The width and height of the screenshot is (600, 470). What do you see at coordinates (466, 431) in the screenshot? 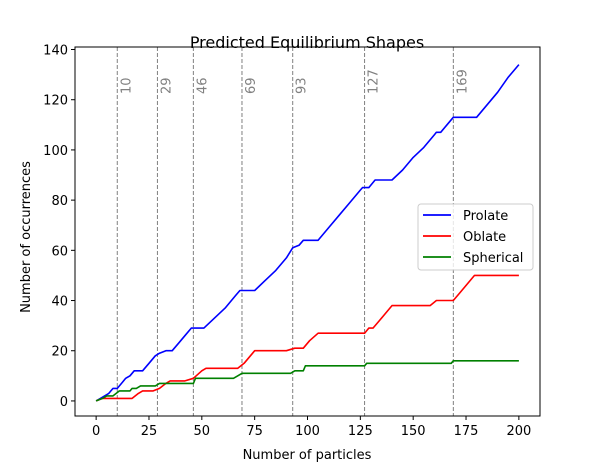
I see `x-tick-label: 175` at bounding box center [466, 431].